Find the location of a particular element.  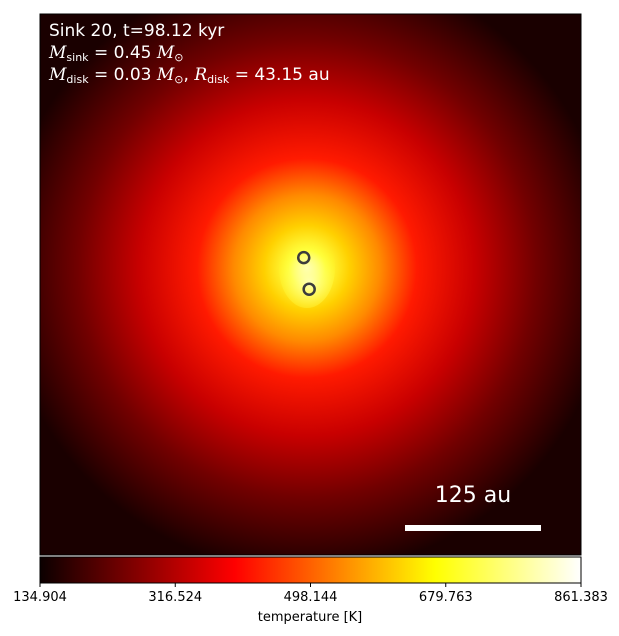

disk-radius-value: = 43.15 au is located at coordinates (282, 75).